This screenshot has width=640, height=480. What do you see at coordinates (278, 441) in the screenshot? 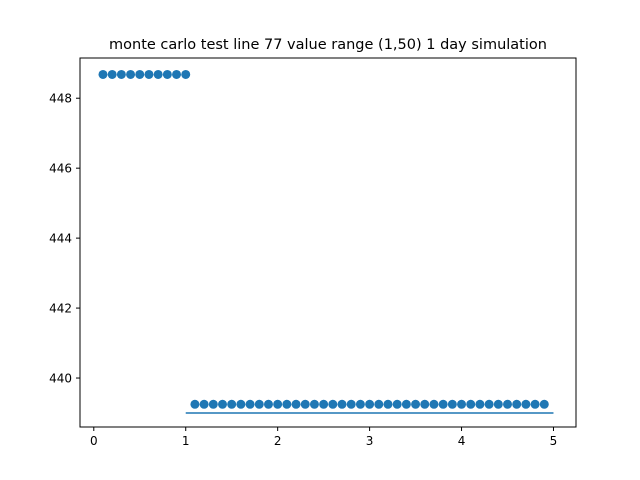
I see `x-tick-label: 2` at bounding box center [278, 441].